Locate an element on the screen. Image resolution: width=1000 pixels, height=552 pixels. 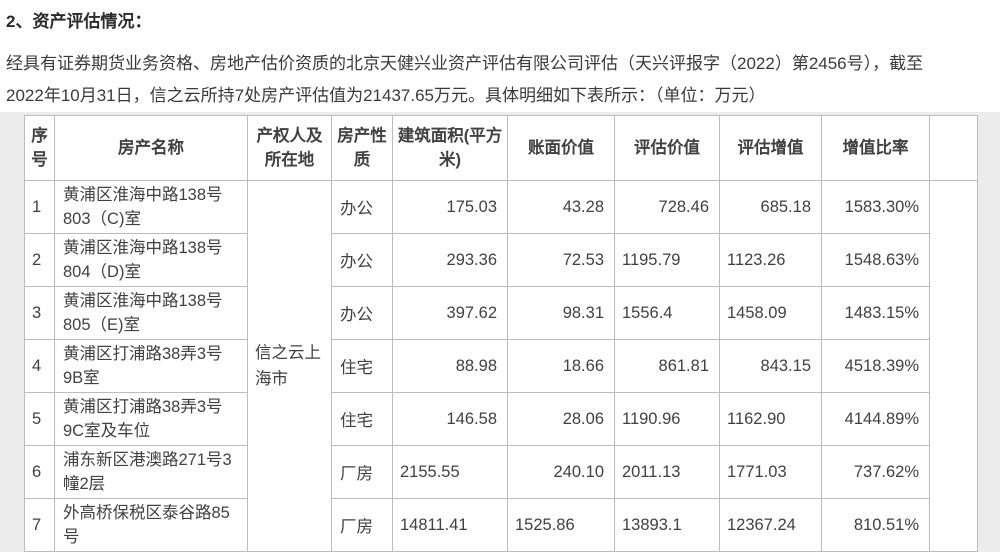
book-value-cell: 98.31 is located at coordinates (561, 313).